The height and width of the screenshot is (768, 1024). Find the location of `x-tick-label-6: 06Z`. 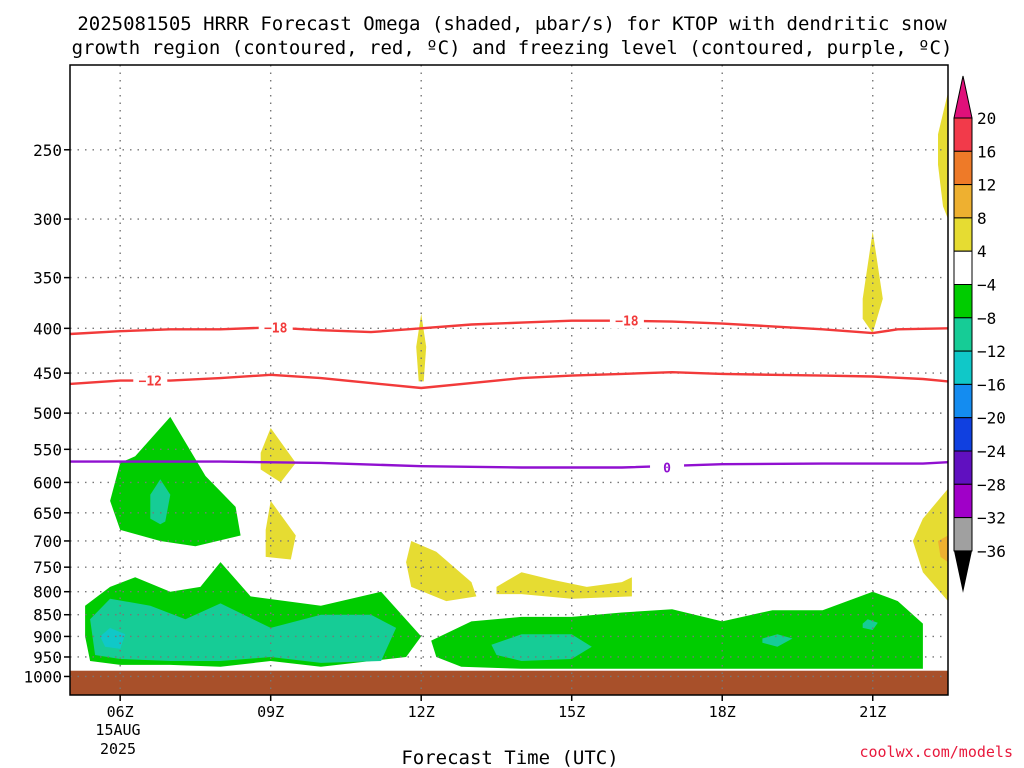

x-tick-label-6: 06Z is located at coordinates (120, 712).